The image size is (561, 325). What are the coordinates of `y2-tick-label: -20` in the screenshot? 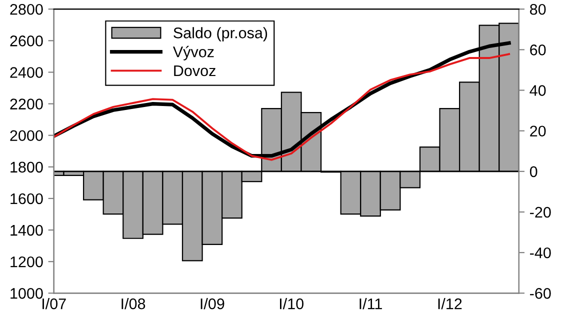 It's located at (540, 212).